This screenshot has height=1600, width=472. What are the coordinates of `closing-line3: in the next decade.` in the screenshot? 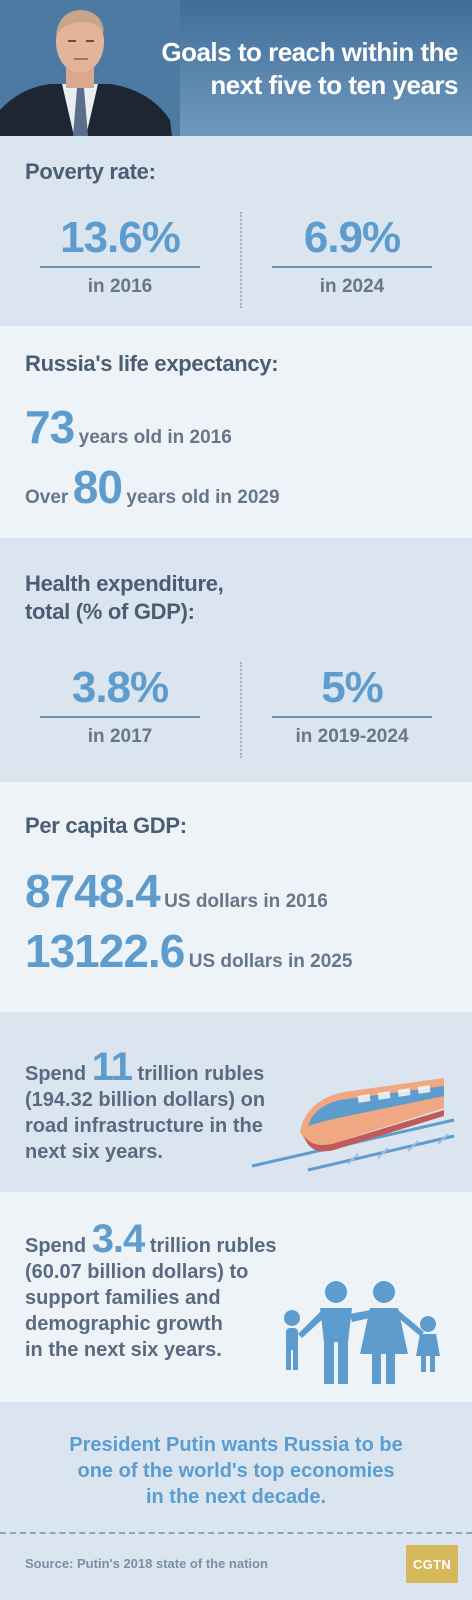 It's located at (236, 1497).